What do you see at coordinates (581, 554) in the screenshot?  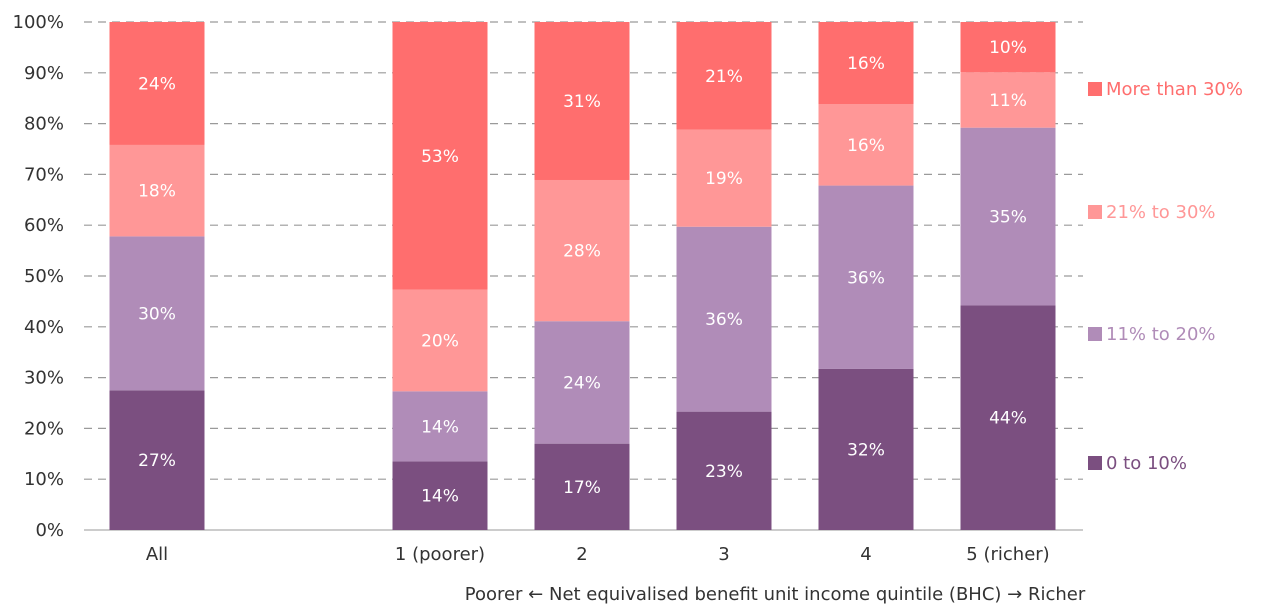 I see `x-tick-label: 2` at bounding box center [581, 554].